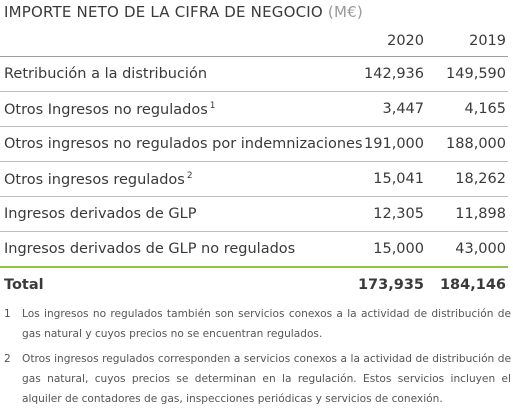 The height and width of the screenshot is (415, 513). I want to click on total-row: Total 173,935 184,146, so click(254, 284).